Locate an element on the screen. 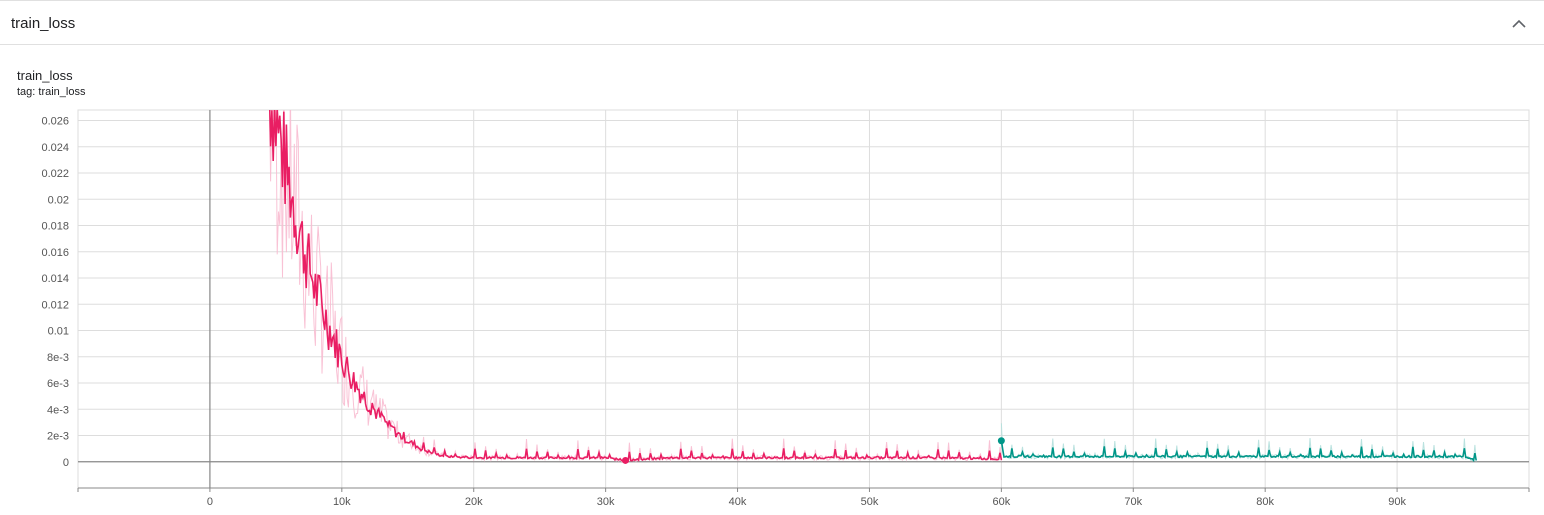 This screenshot has height=515, width=1544. y-tick-label: 0 is located at coordinates (66, 463).